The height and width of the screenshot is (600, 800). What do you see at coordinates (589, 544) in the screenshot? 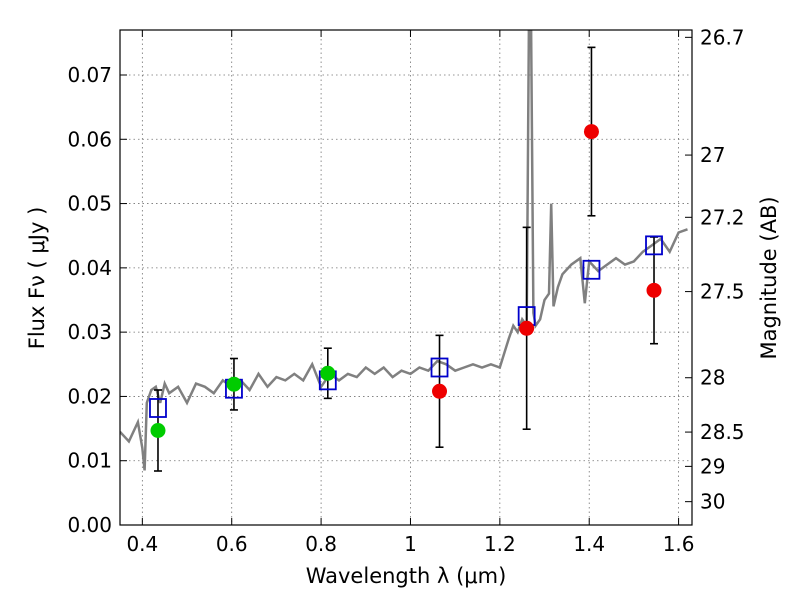
I see `x-tick-label: 1.4` at bounding box center [589, 544].